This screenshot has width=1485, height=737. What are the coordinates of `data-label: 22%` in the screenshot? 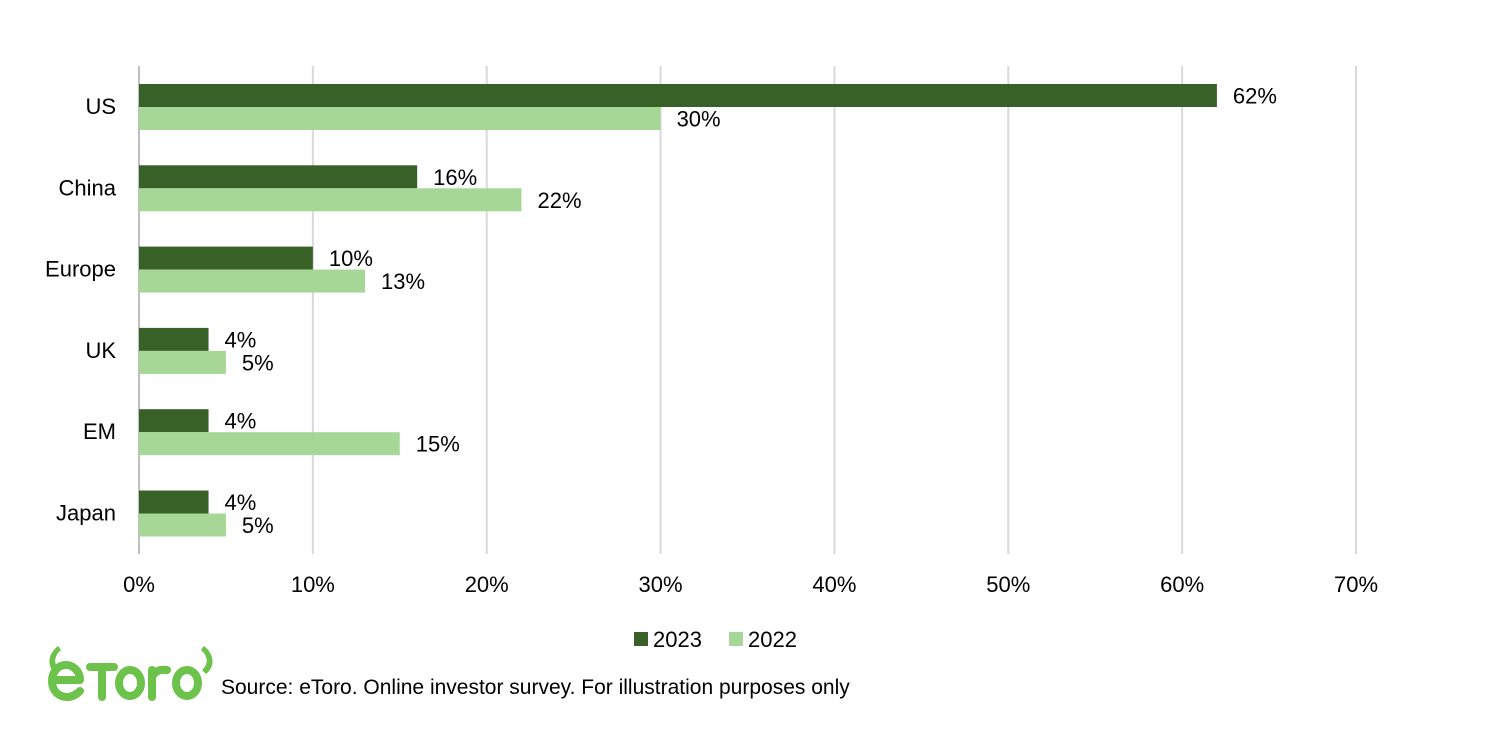 It's located at (559, 200).